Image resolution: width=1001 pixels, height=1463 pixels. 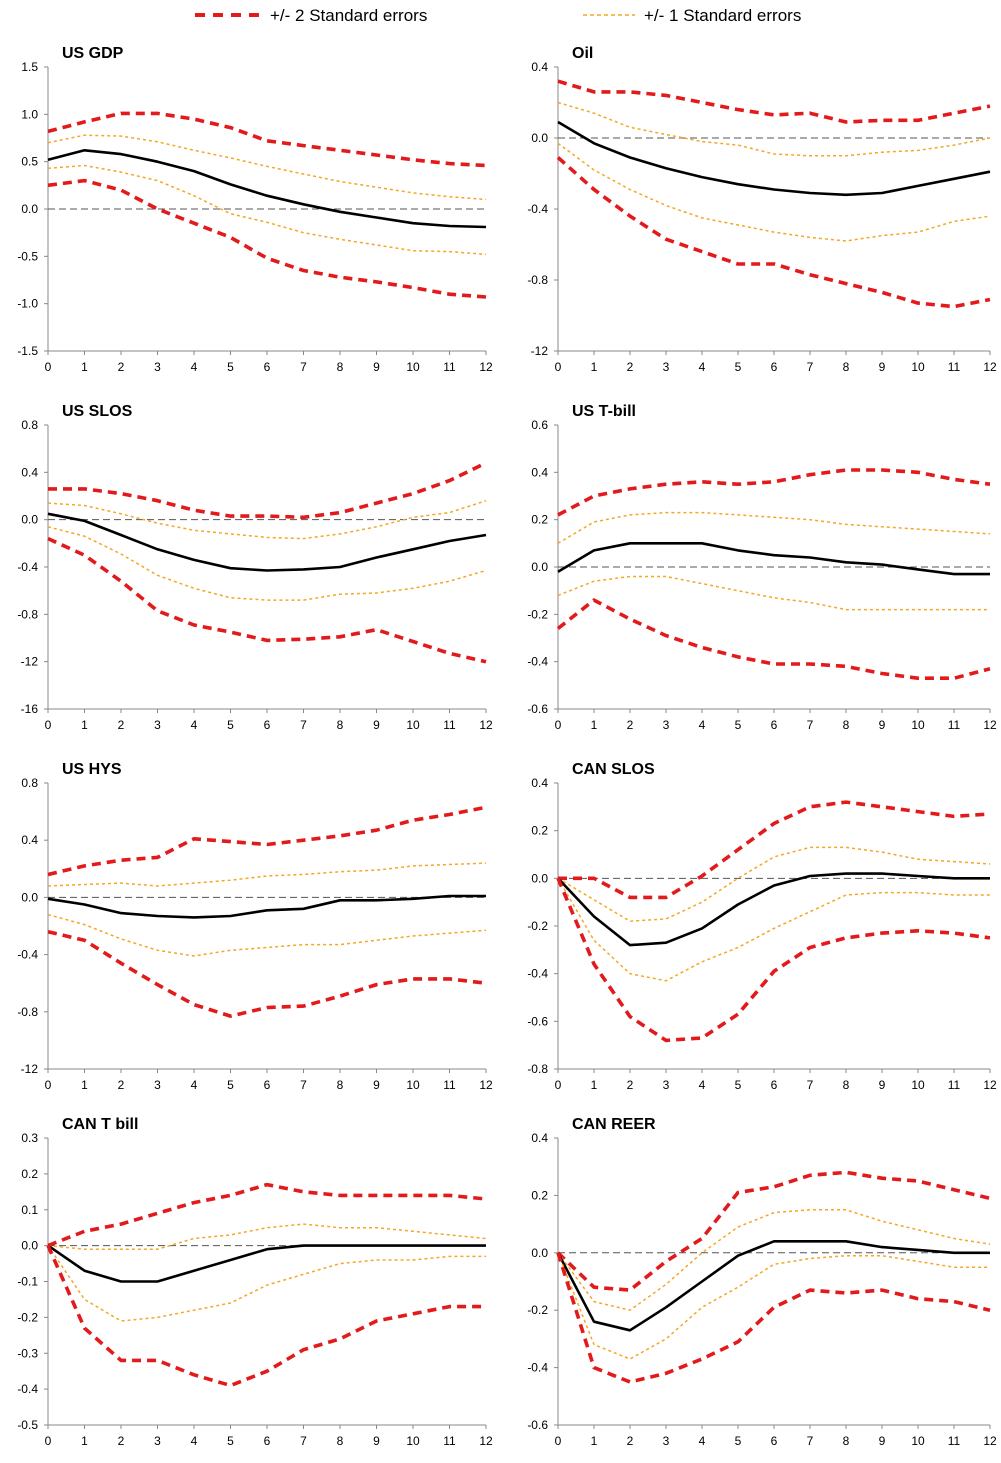 I want to click on x-tick-label: 4, so click(x=194, y=725).